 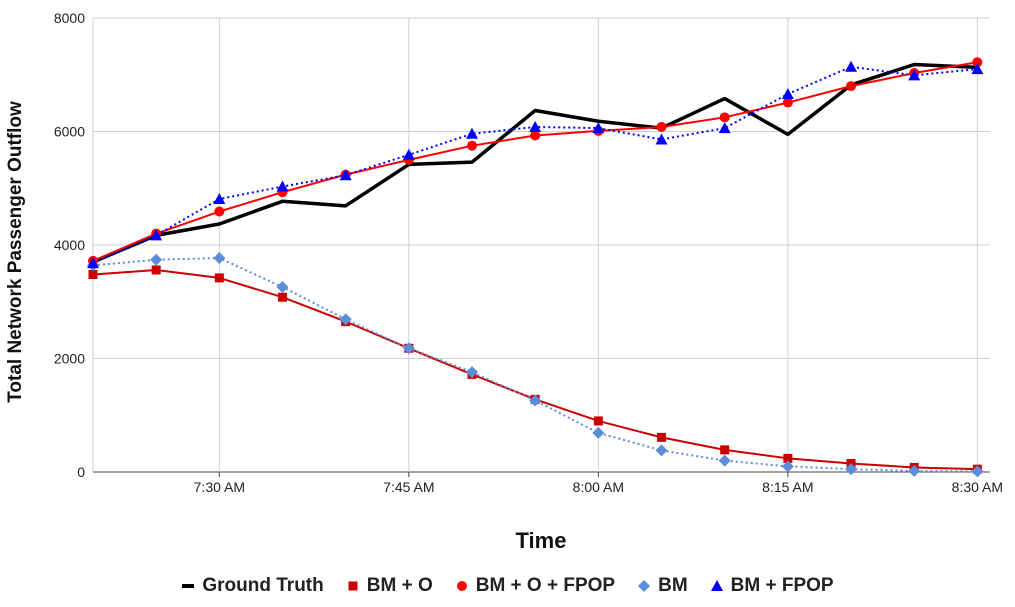 What do you see at coordinates (399, 585) in the screenshot?
I see `legend-label: BM + O` at bounding box center [399, 585].